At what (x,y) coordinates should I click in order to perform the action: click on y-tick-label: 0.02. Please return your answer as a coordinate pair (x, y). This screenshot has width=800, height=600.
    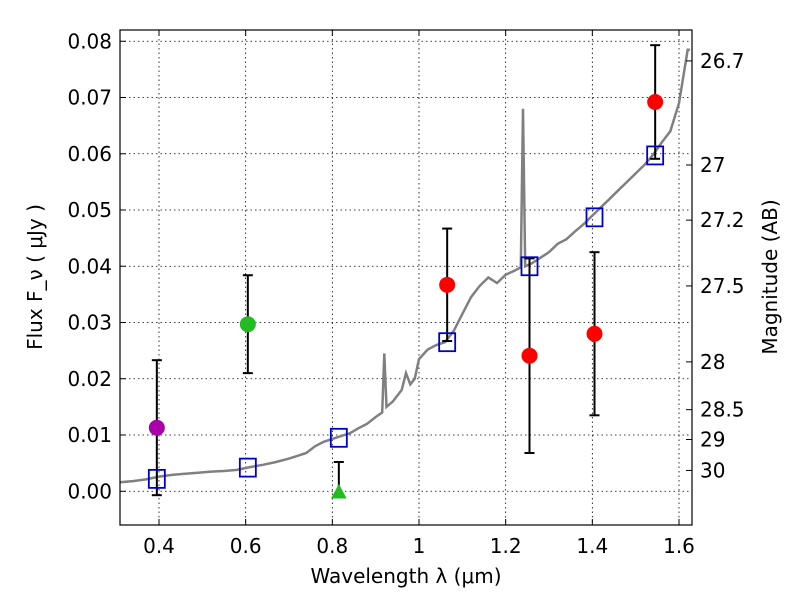
    Looking at the image, I should click on (89, 379).